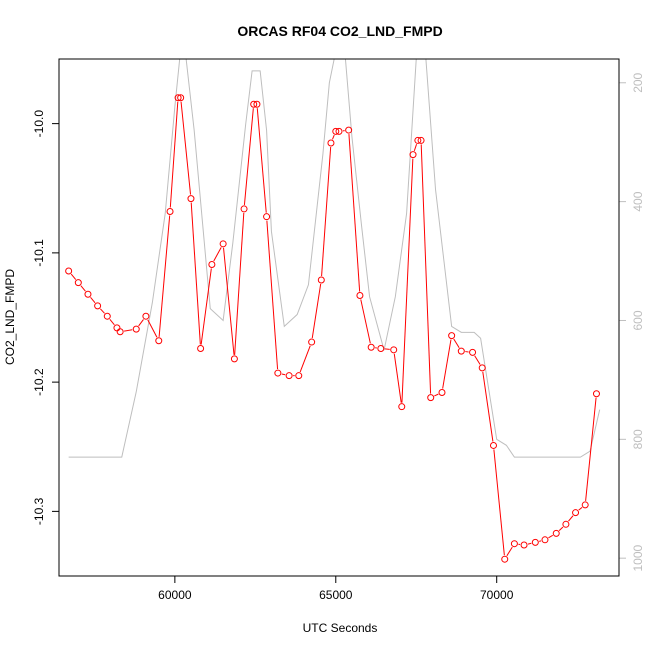 This screenshot has height=655, width=650. What do you see at coordinates (638, 82) in the screenshot?
I see `y2-tick-label: 200` at bounding box center [638, 82].